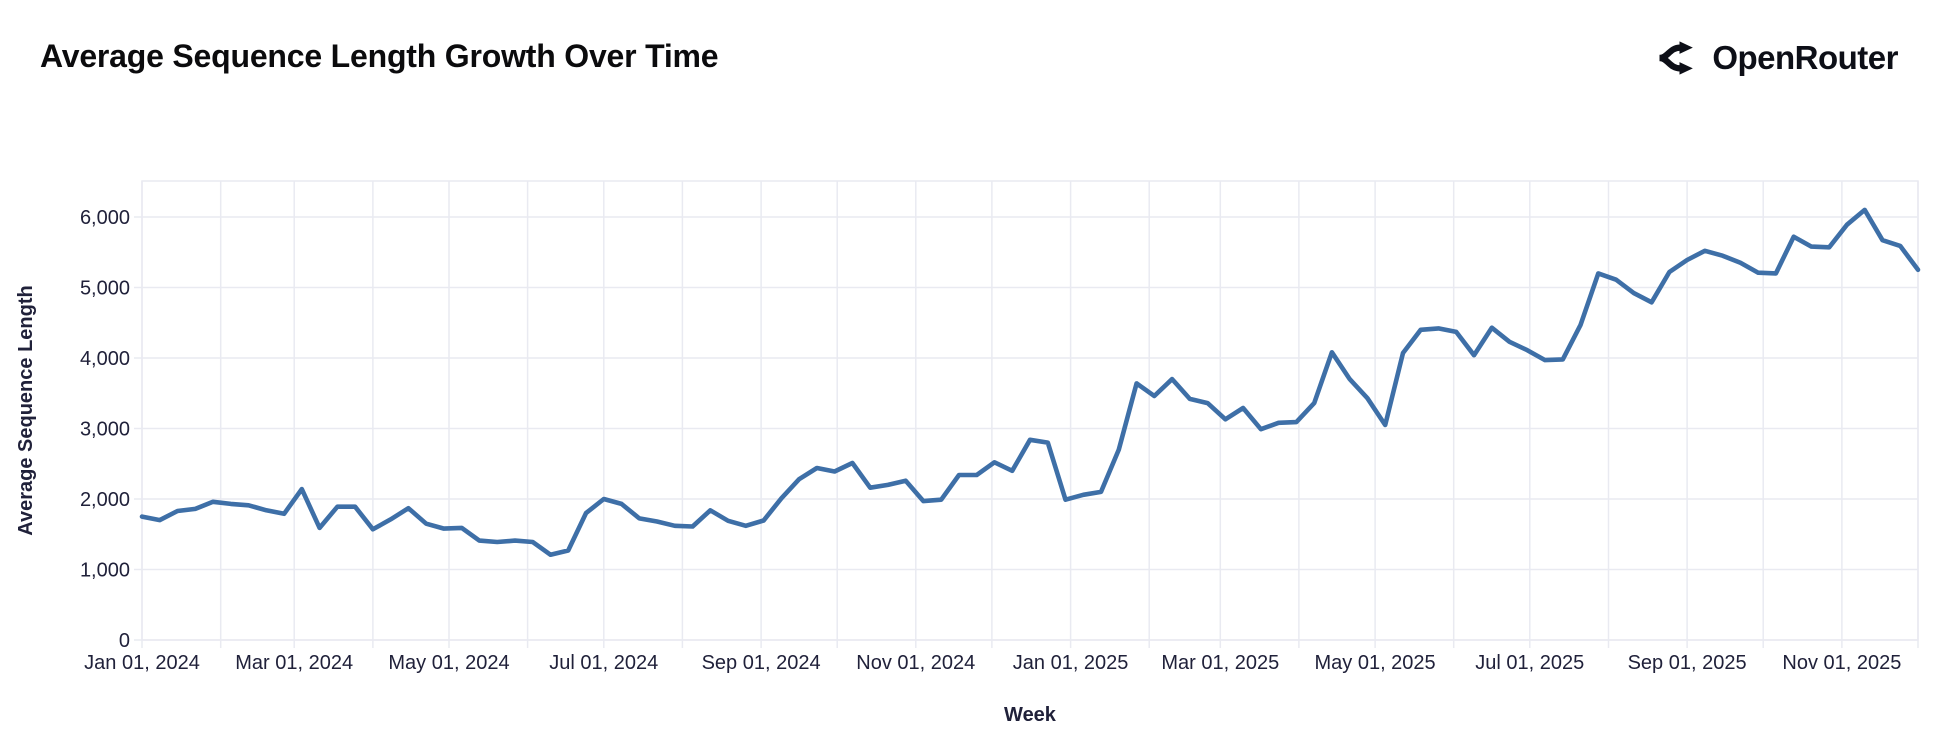 The width and height of the screenshot is (1938, 732). I want to click on x-tick-label: Nov 01, 2025, so click(1841, 663).